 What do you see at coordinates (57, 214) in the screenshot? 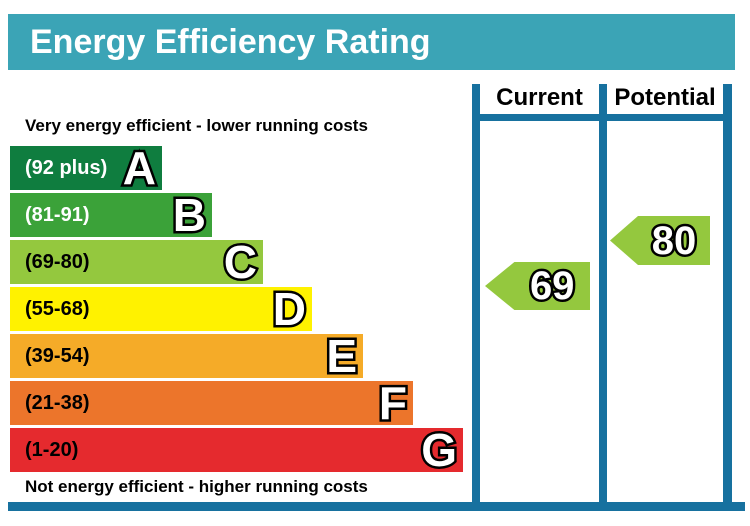
I see `band-range-label: (81-91)` at bounding box center [57, 214].